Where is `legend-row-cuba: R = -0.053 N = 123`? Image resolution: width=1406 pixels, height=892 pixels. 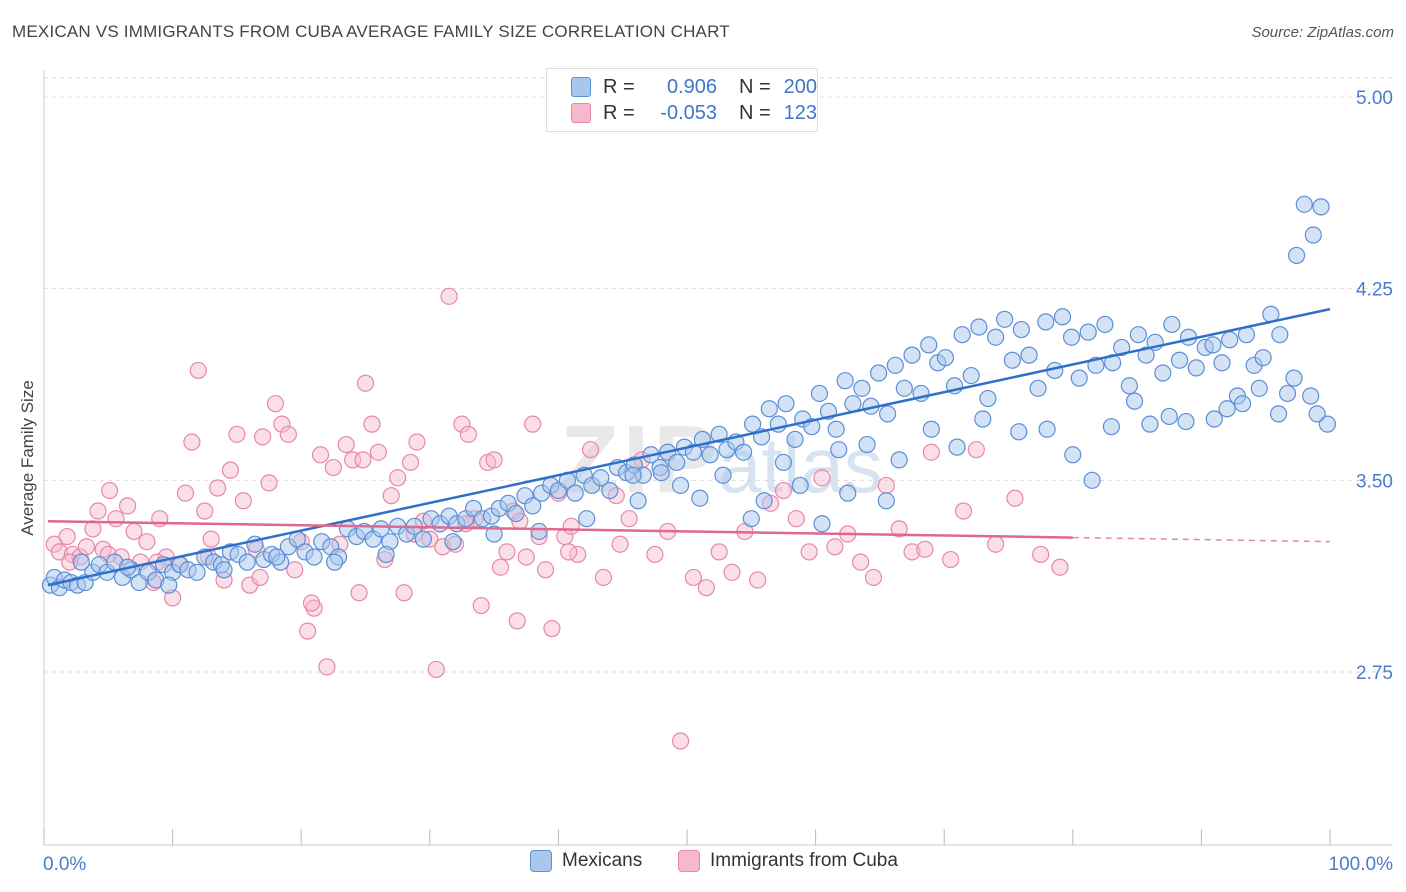 legend-row-cuba: R = -0.053 N = 123 is located at coordinates (694, 113).